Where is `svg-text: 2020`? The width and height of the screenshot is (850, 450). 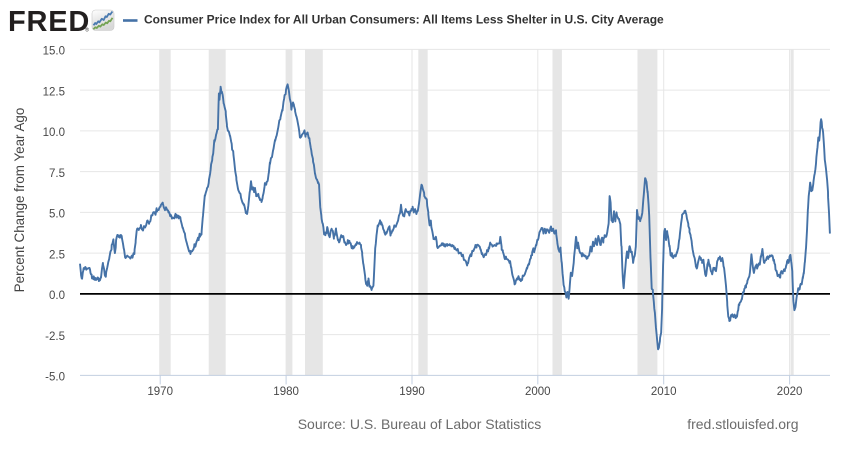 svg-text: 2020 is located at coordinates (790, 392).